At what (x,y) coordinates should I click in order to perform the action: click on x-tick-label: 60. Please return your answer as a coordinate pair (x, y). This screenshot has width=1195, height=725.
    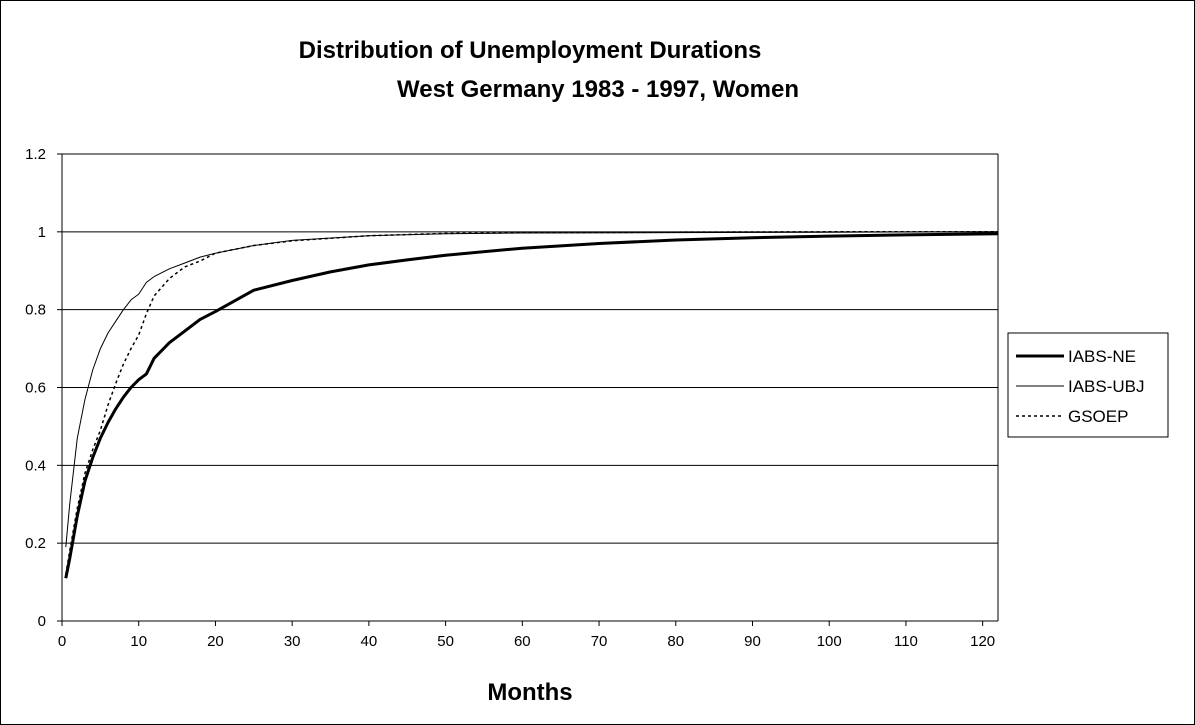
    Looking at the image, I should click on (522, 641).